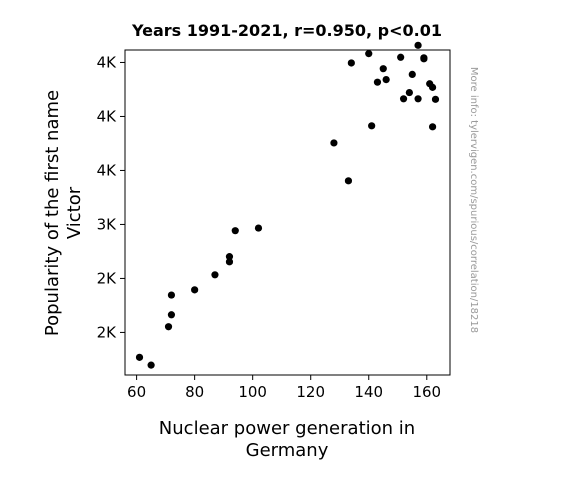 Image resolution: width=575 pixels, height=500 pixels. What do you see at coordinates (368, 392) in the screenshot?
I see `x-tick-label: 140` at bounding box center [368, 392].